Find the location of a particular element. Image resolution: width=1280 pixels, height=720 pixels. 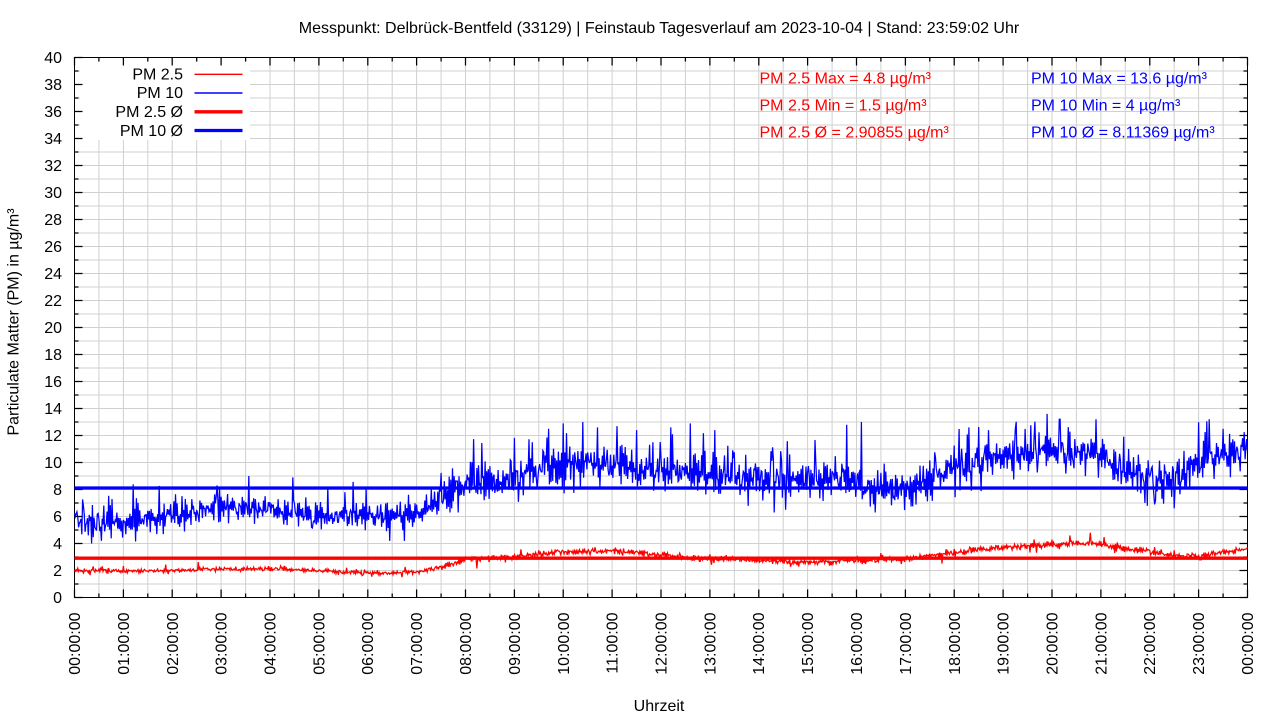

svg-text: 12 is located at coordinates (53, 436).